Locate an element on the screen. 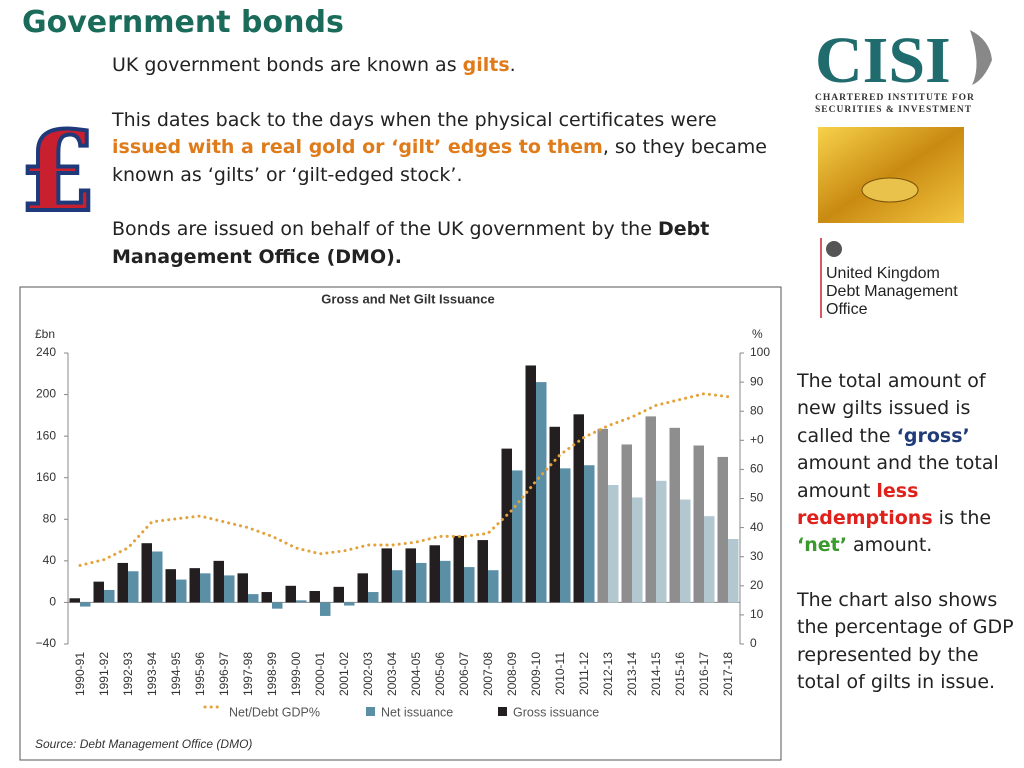  y2-tick-label: +0 is located at coordinates (757, 439).